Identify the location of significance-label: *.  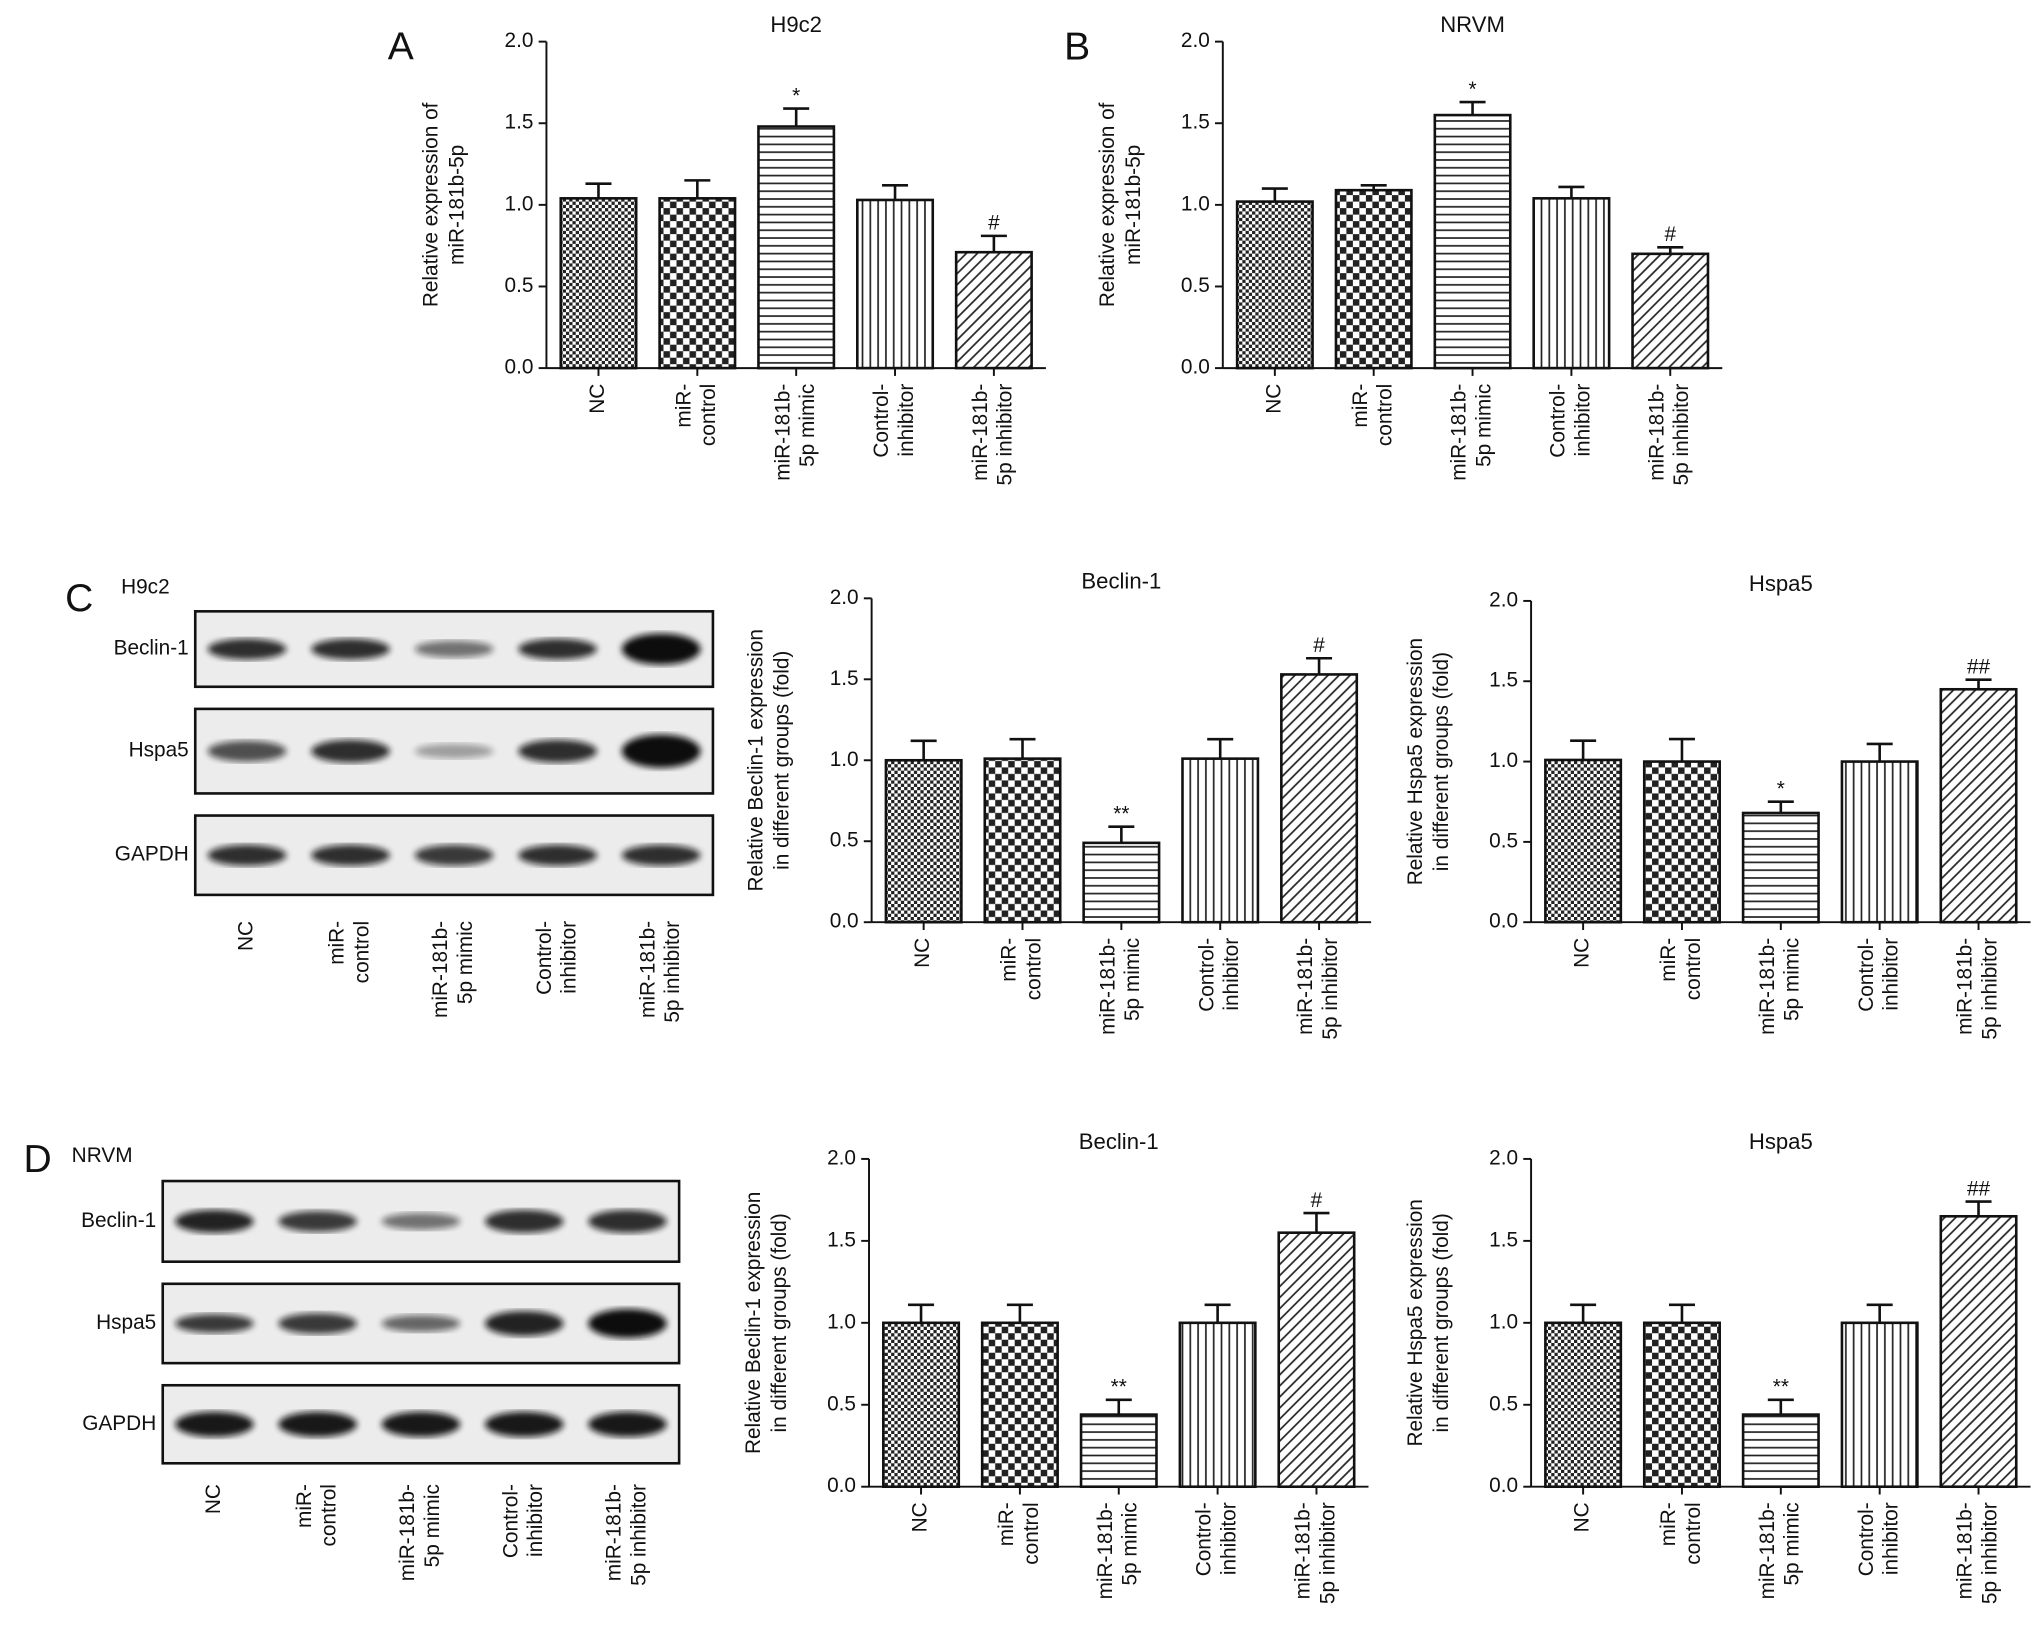
(796, 95).